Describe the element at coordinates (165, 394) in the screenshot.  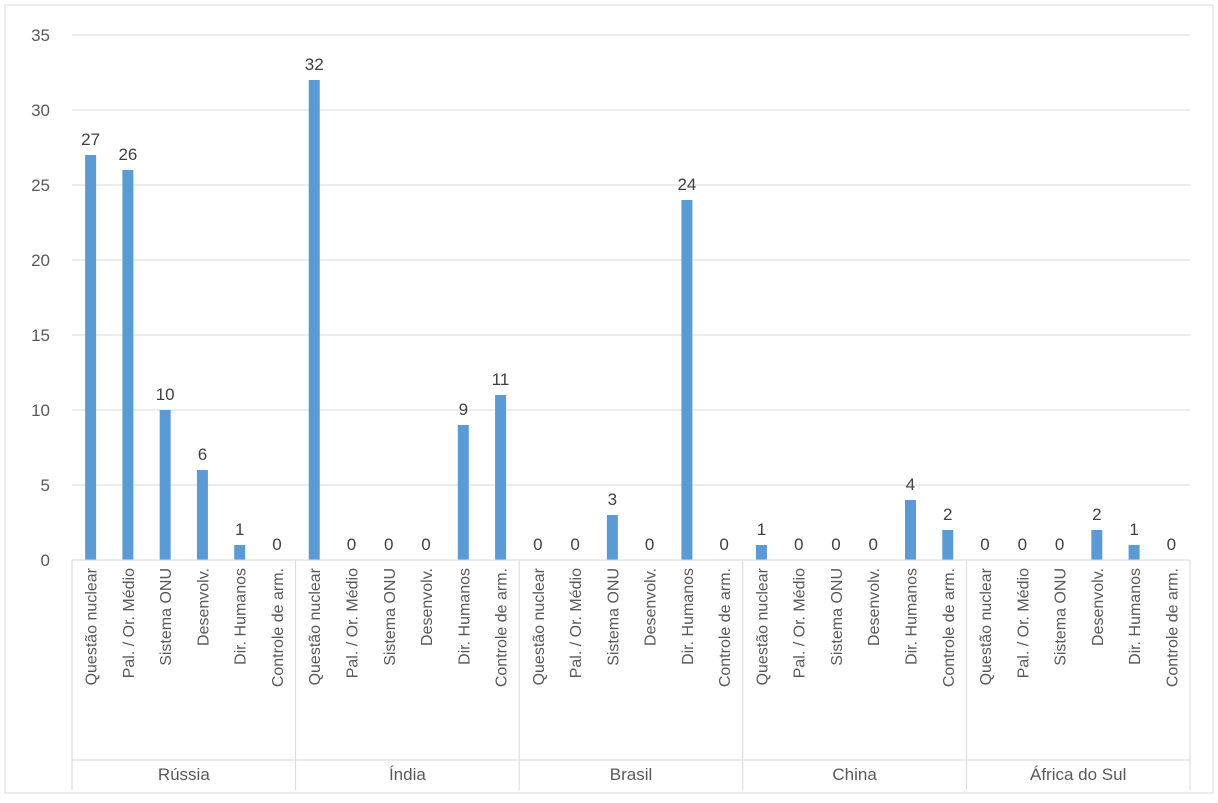
I see `data-label: 10` at that location.